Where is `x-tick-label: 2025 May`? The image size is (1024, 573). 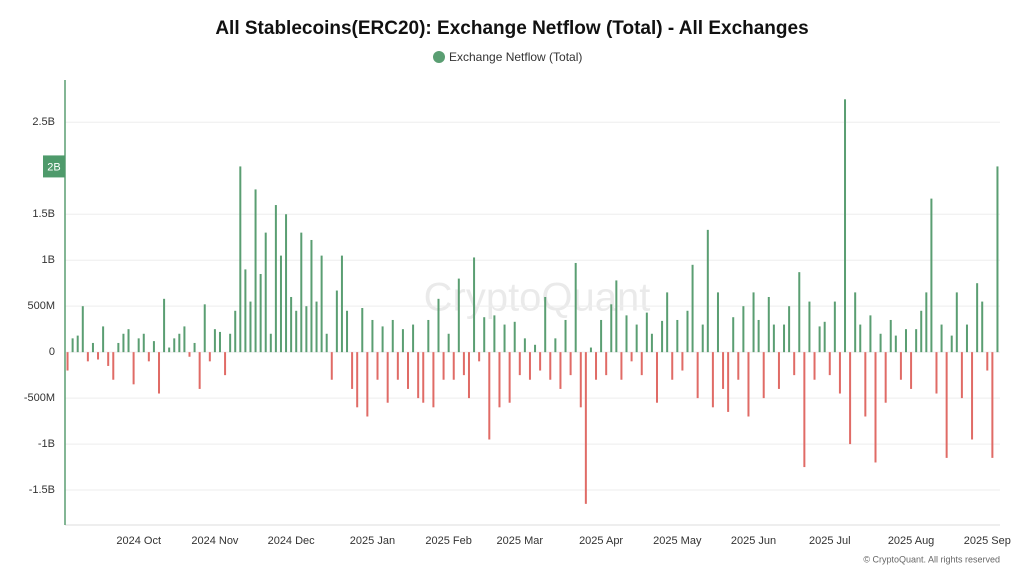
x-tick-label: 2025 May is located at coordinates (677, 541).